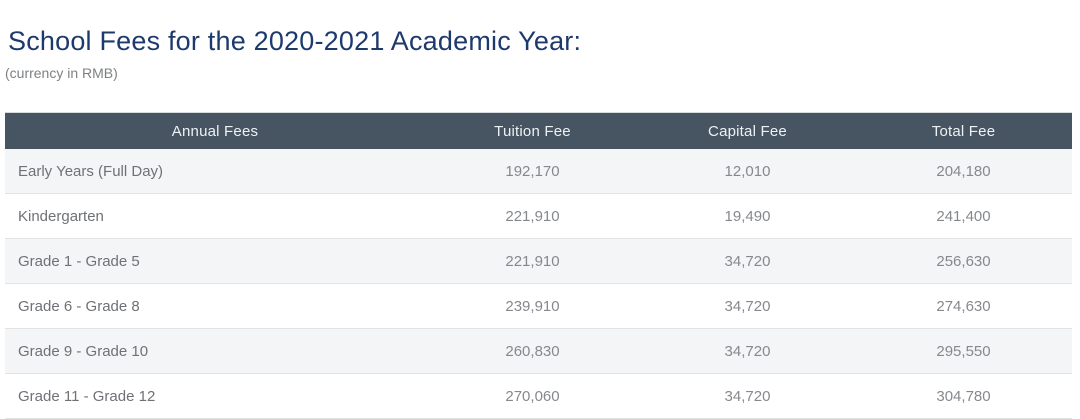 This screenshot has width=1080, height=419. What do you see at coordinates (215, 171) in the screenshot?
I see `cell-grade-label: Early Years (Full Day)` at bounding box center [215, 171].